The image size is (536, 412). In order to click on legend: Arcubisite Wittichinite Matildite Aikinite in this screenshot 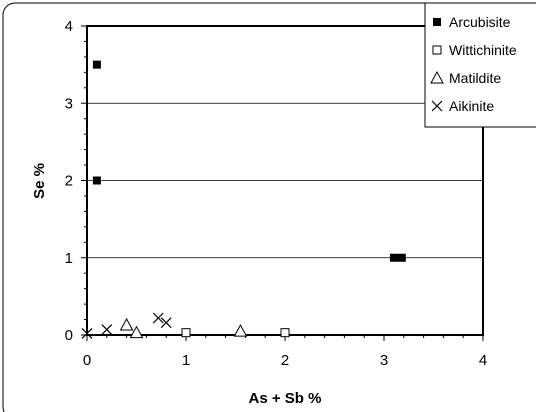, I will do `click(480, 65)`.